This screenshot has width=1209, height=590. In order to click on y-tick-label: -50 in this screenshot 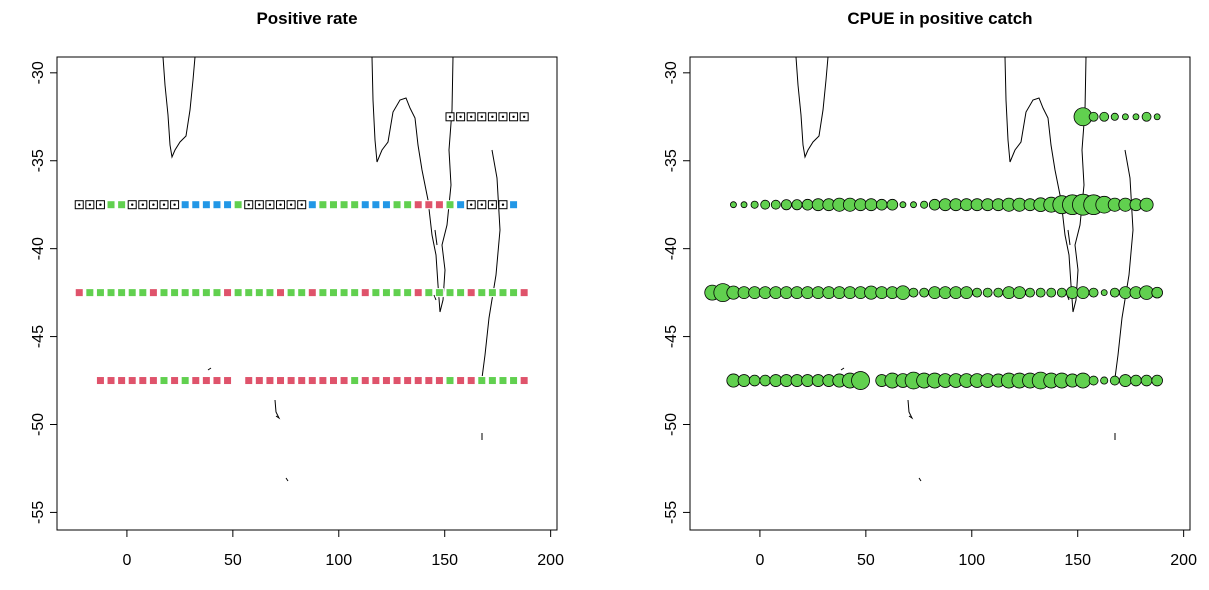, I will do `click(671, 424)`.